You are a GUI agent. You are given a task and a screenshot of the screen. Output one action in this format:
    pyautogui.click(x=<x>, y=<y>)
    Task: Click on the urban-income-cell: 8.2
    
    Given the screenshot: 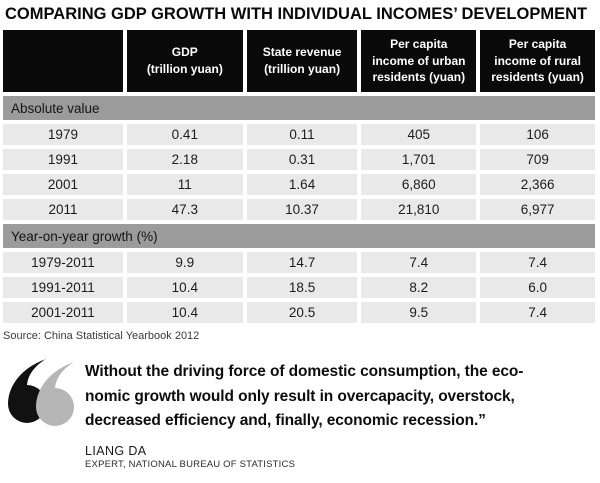 What is the action you would take?
    pyautogui.click(x=419, y=287)
    